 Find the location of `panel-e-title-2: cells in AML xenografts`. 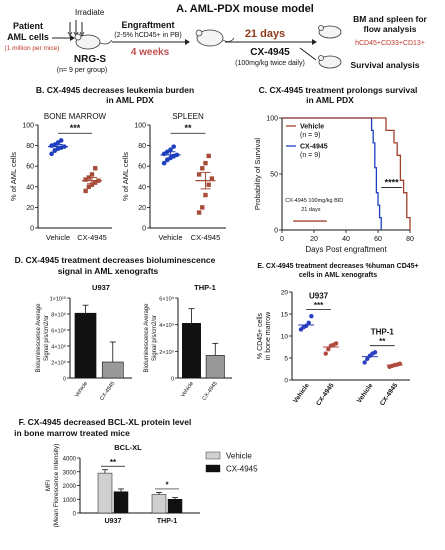

panel-e-title-2: cells in AML xenografts is located at coordinates (338, 275).